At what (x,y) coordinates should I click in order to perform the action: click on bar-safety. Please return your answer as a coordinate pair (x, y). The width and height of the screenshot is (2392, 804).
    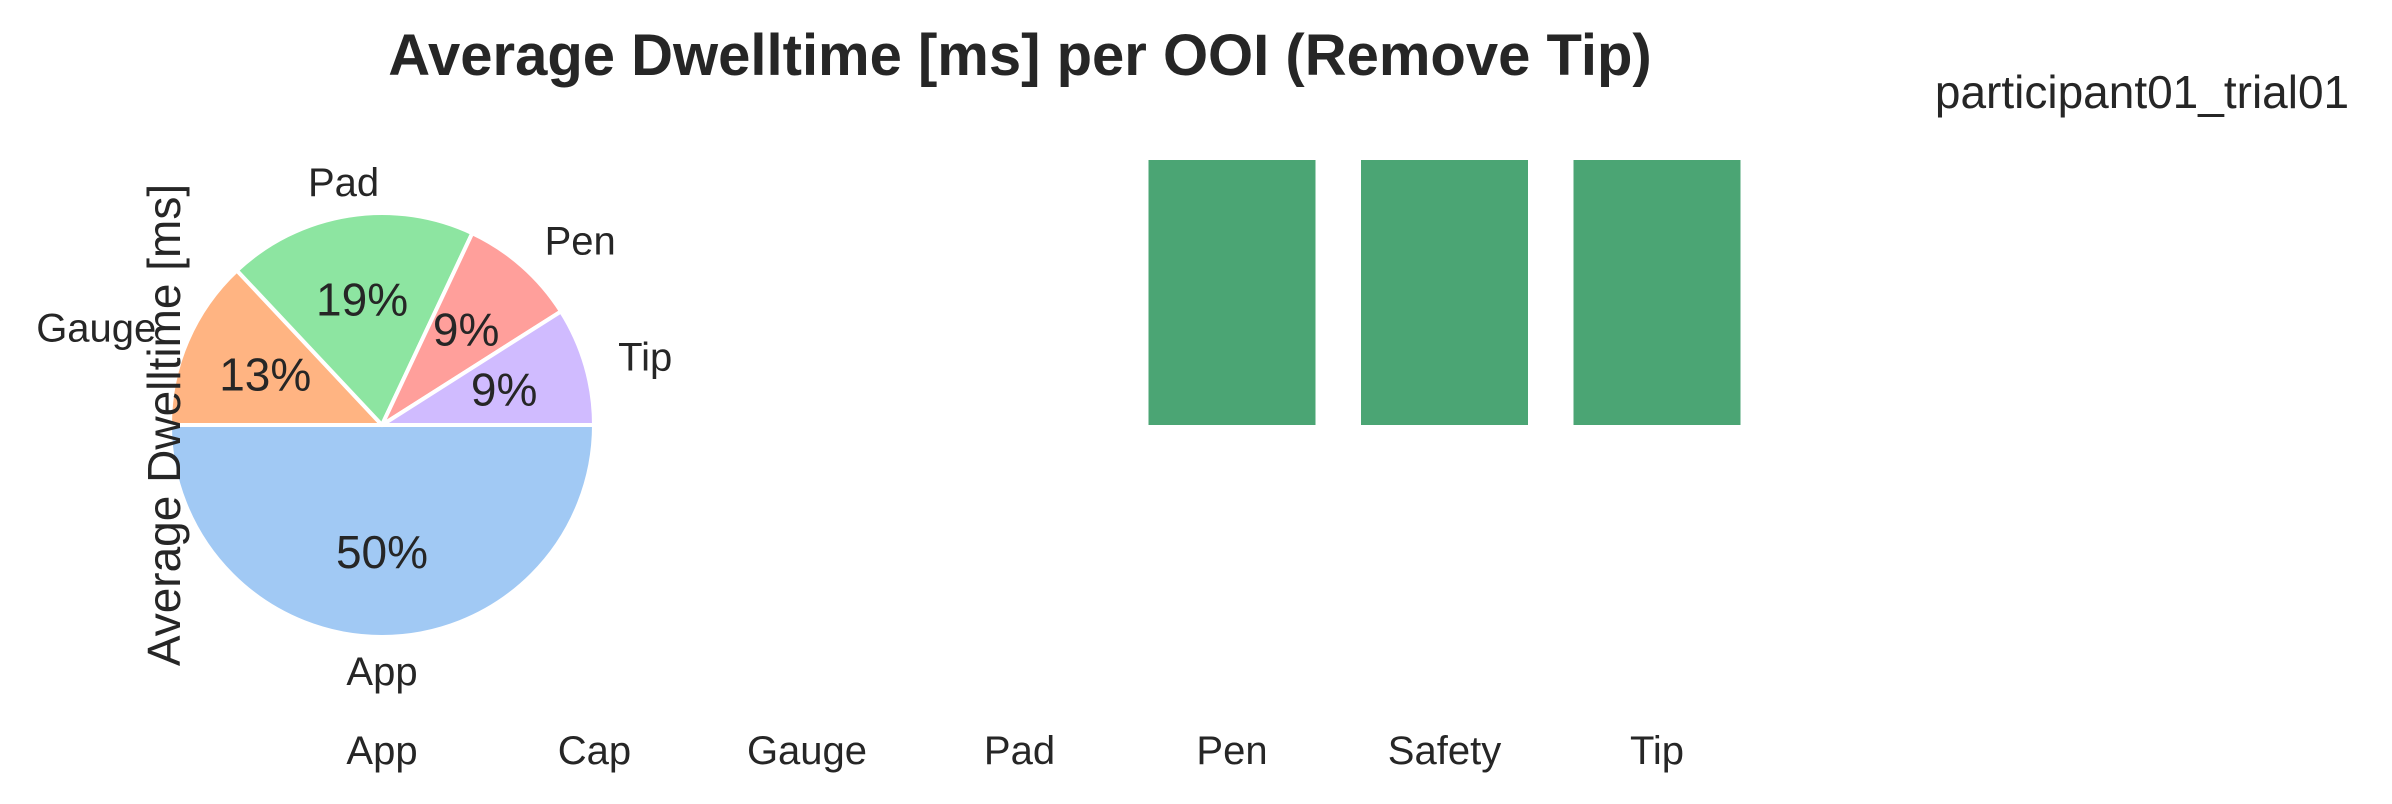
    Looking at the image, I should click on (1444, 292).